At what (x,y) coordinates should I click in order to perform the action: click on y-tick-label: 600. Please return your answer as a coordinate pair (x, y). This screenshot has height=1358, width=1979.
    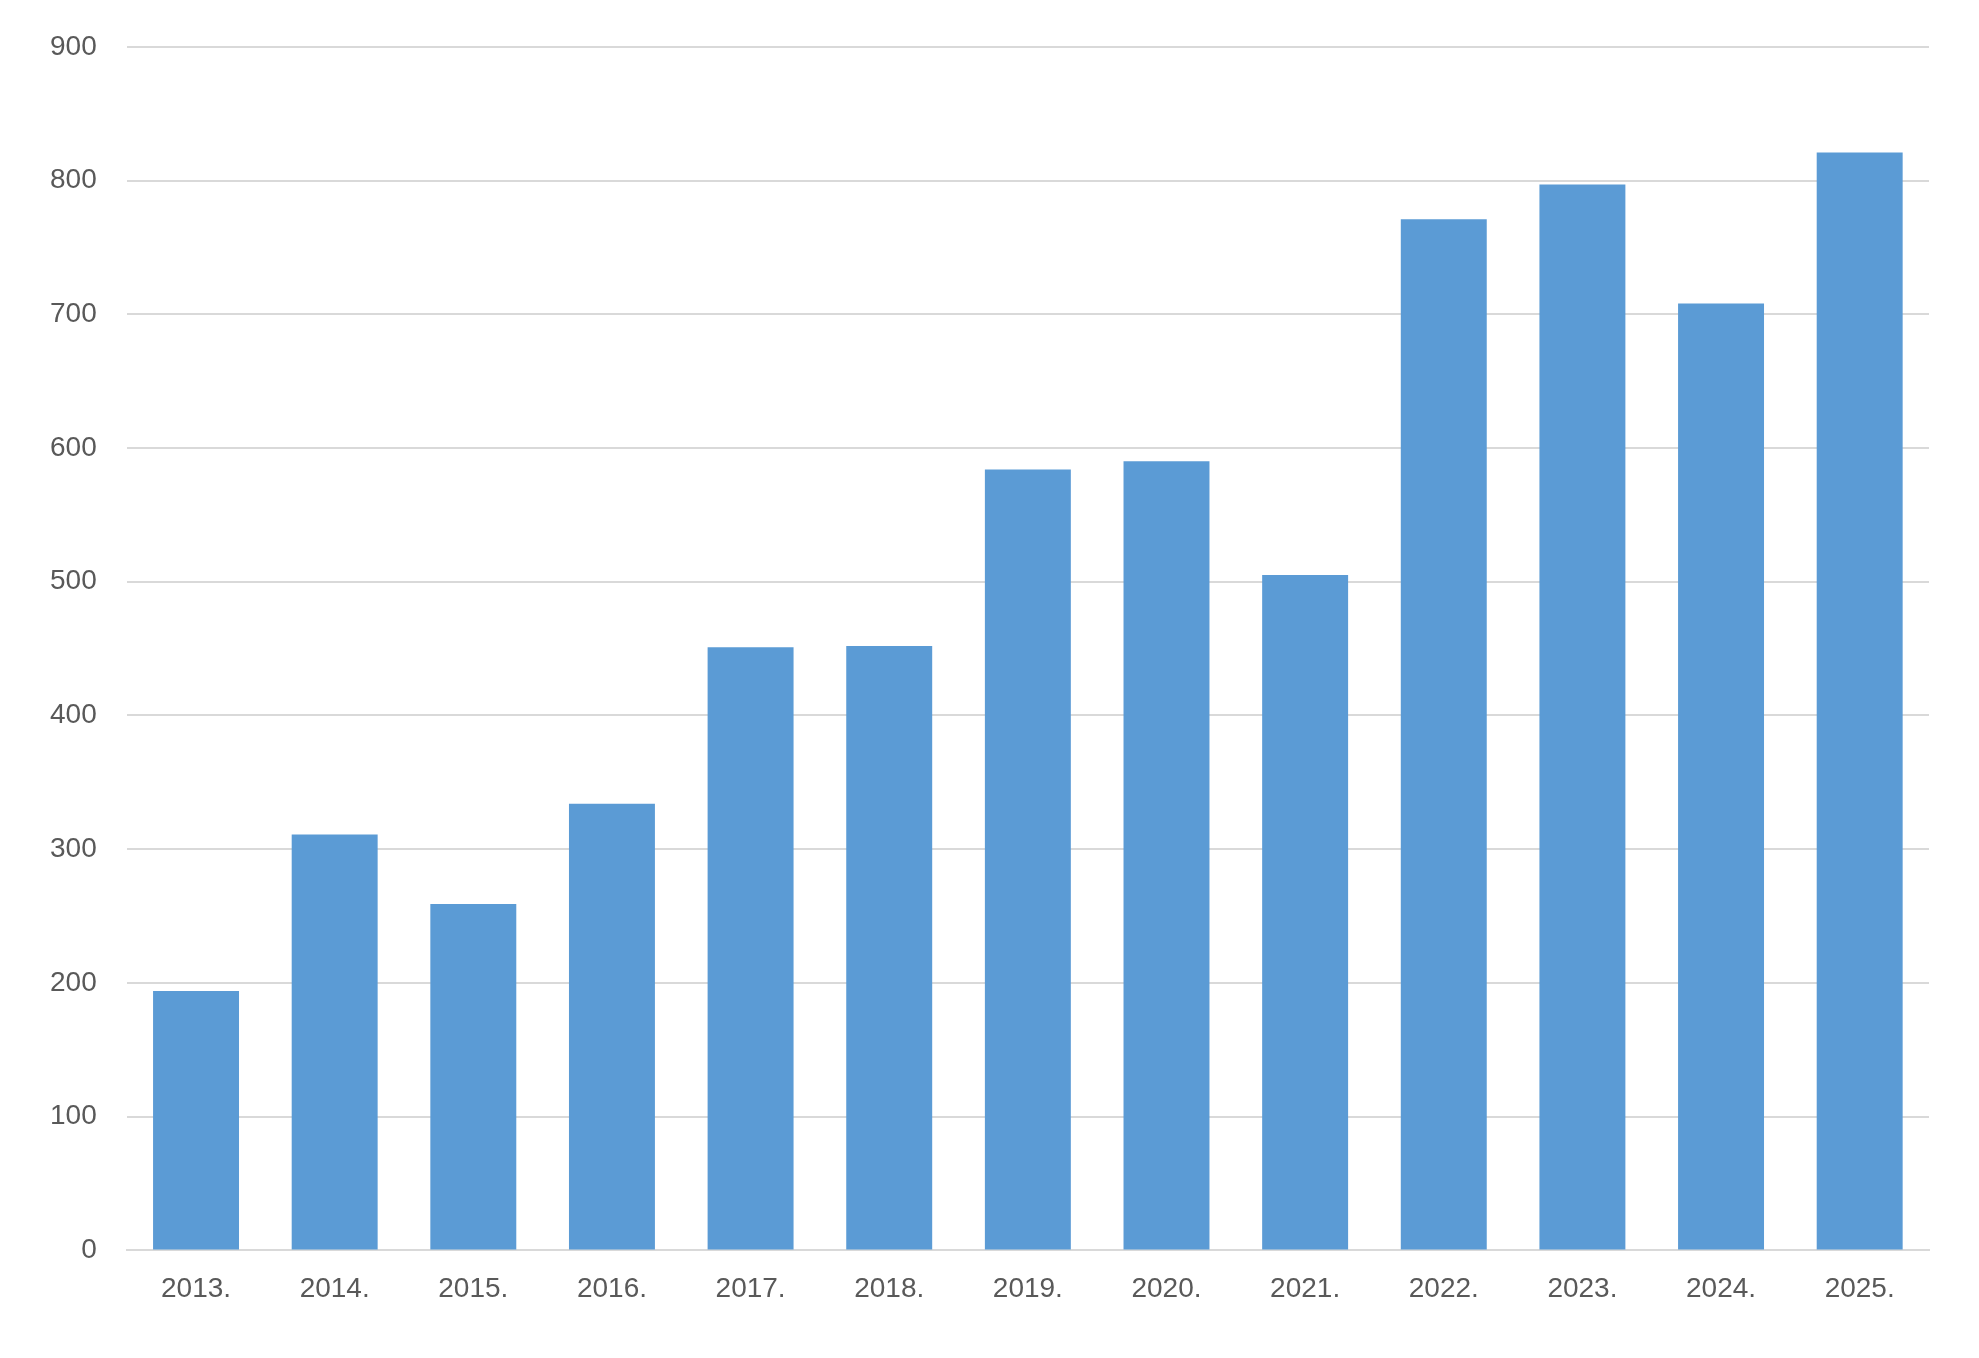
    Looking at the image, I should click on (73, 446).